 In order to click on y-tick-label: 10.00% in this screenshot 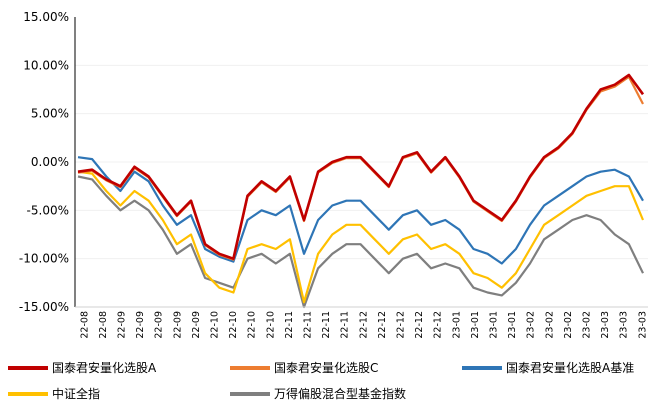, I will do `click(46, 65)`.